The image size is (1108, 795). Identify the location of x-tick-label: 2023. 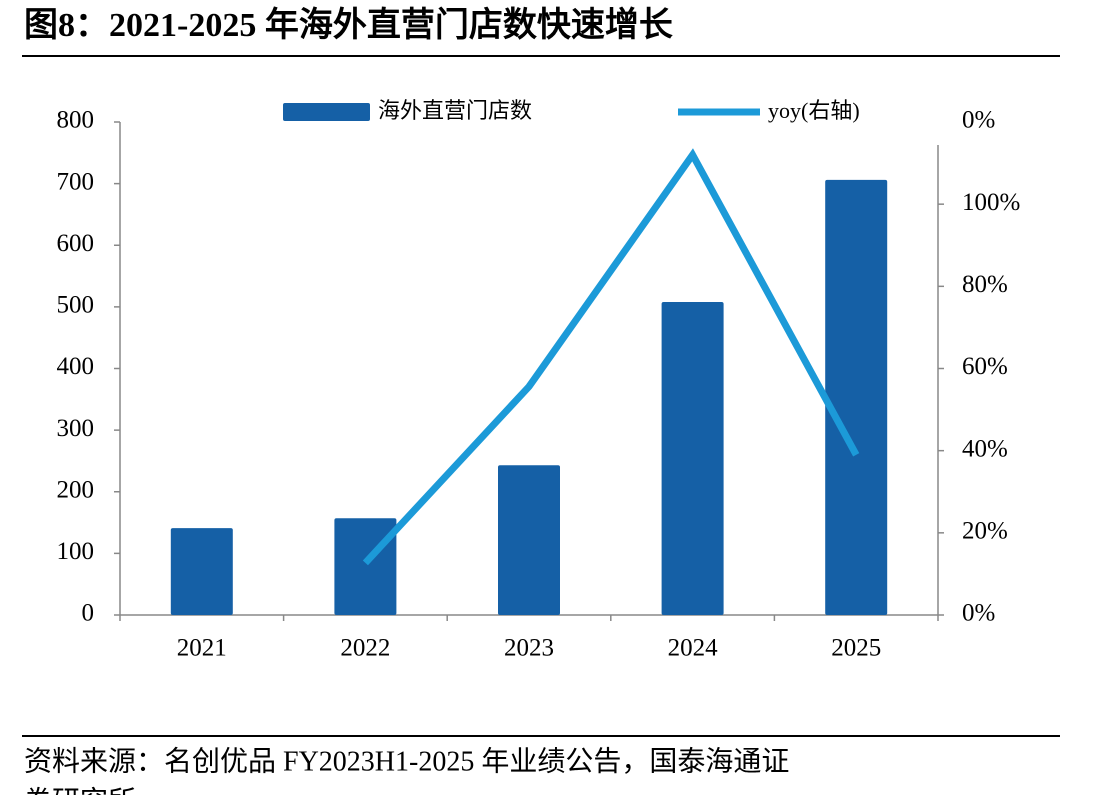
(529, 648).